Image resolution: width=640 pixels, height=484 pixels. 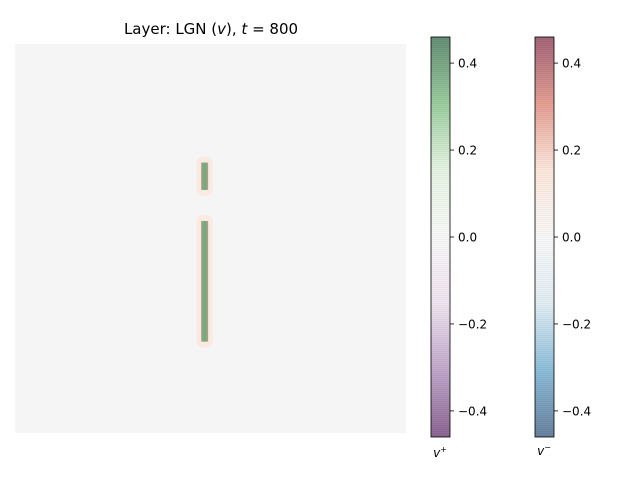 What do you see at coordinates (440, 452) in the screenshot?
I see `colorbar-v-plus-label: v+` at bounding box center [440, 452].